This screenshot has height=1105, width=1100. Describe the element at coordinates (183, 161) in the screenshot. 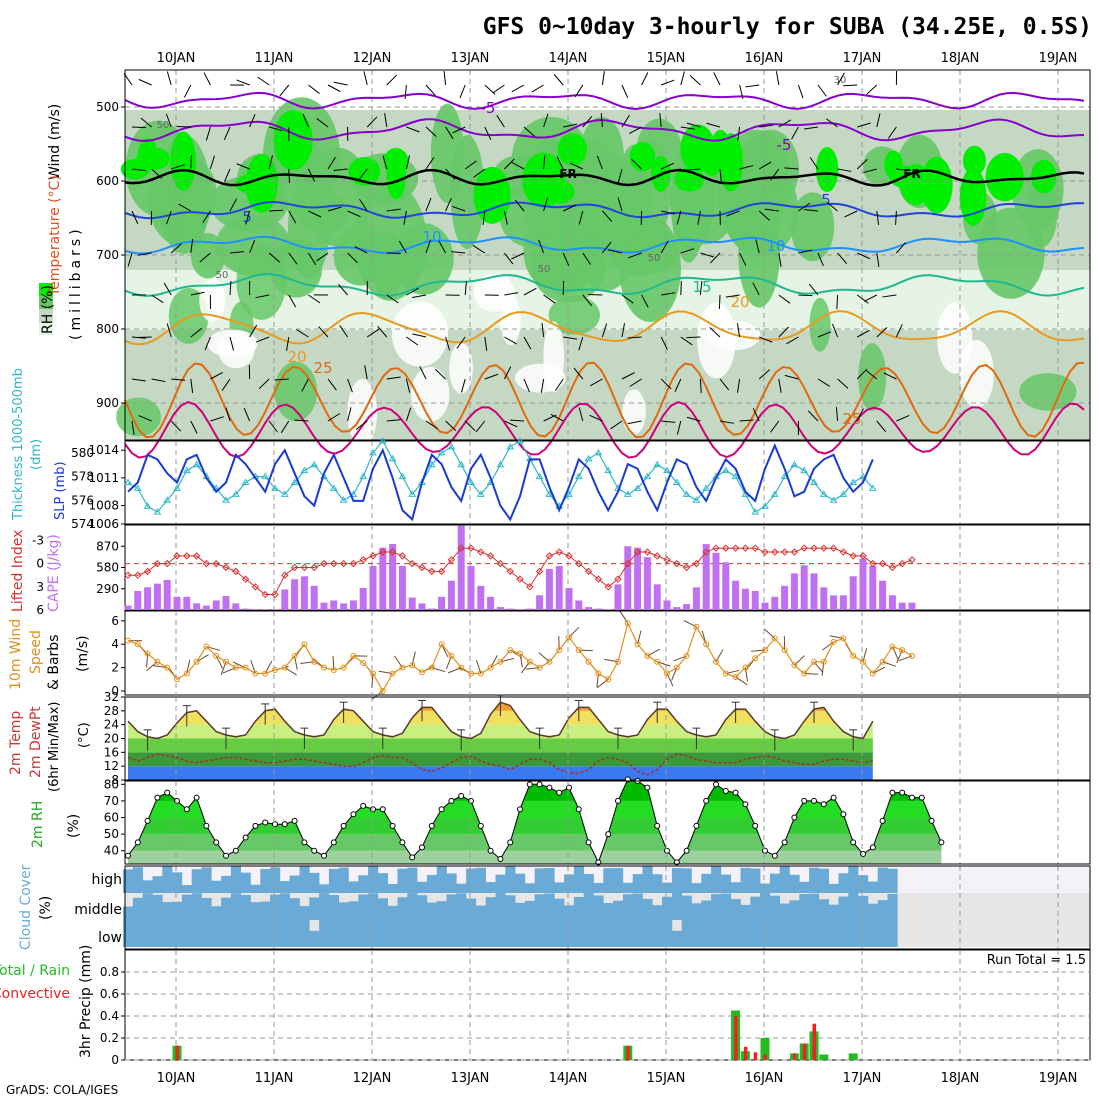

I see `rh-contour-fill-high` at that location.